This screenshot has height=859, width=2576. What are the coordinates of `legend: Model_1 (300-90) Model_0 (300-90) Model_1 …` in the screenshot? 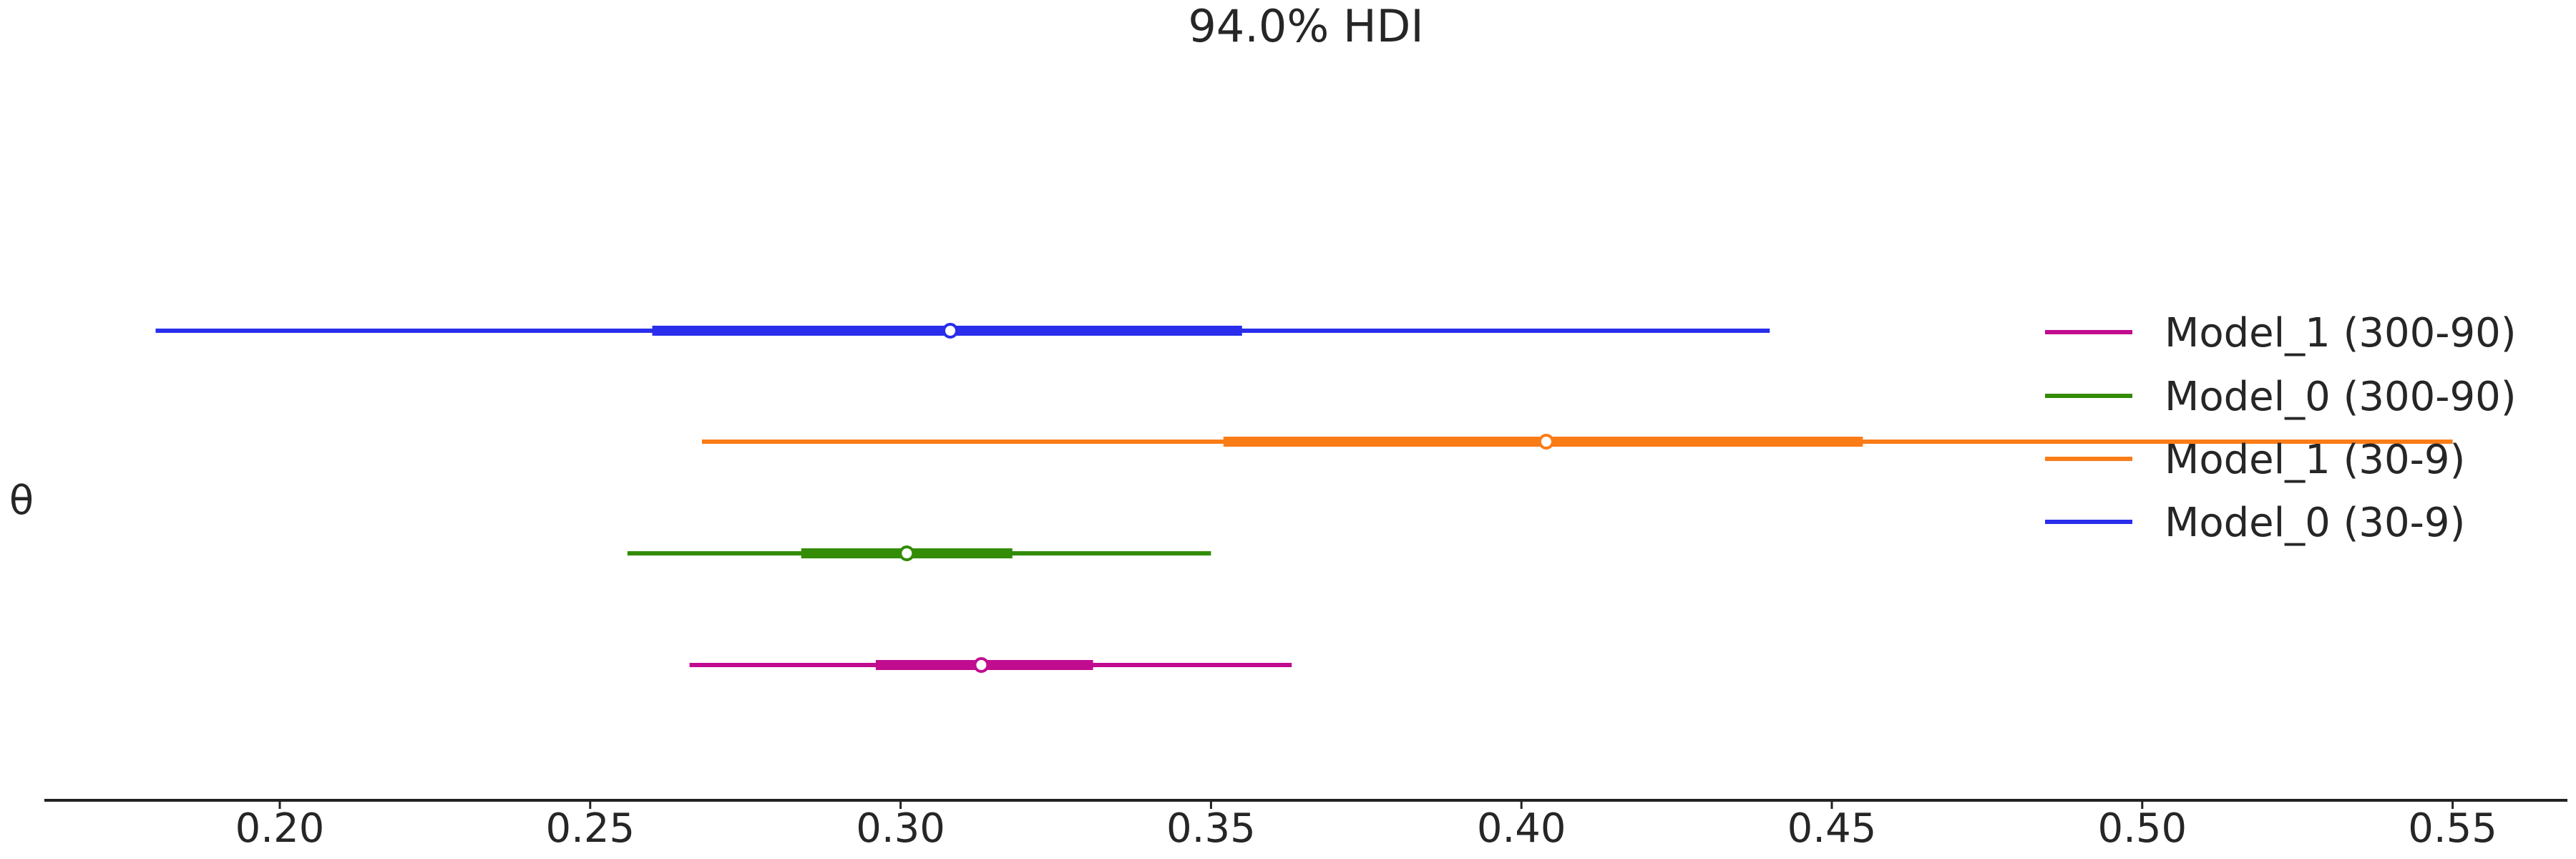 It's located at (2281, 428).